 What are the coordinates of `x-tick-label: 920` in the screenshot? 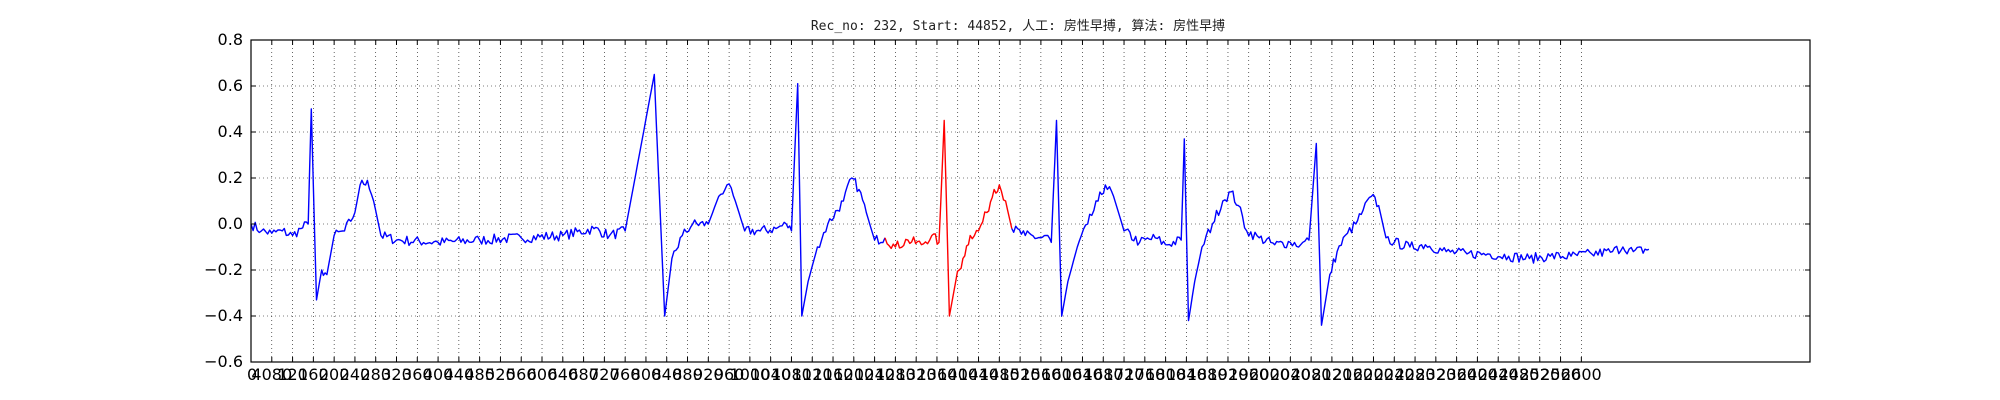 It's located at (708, 374).